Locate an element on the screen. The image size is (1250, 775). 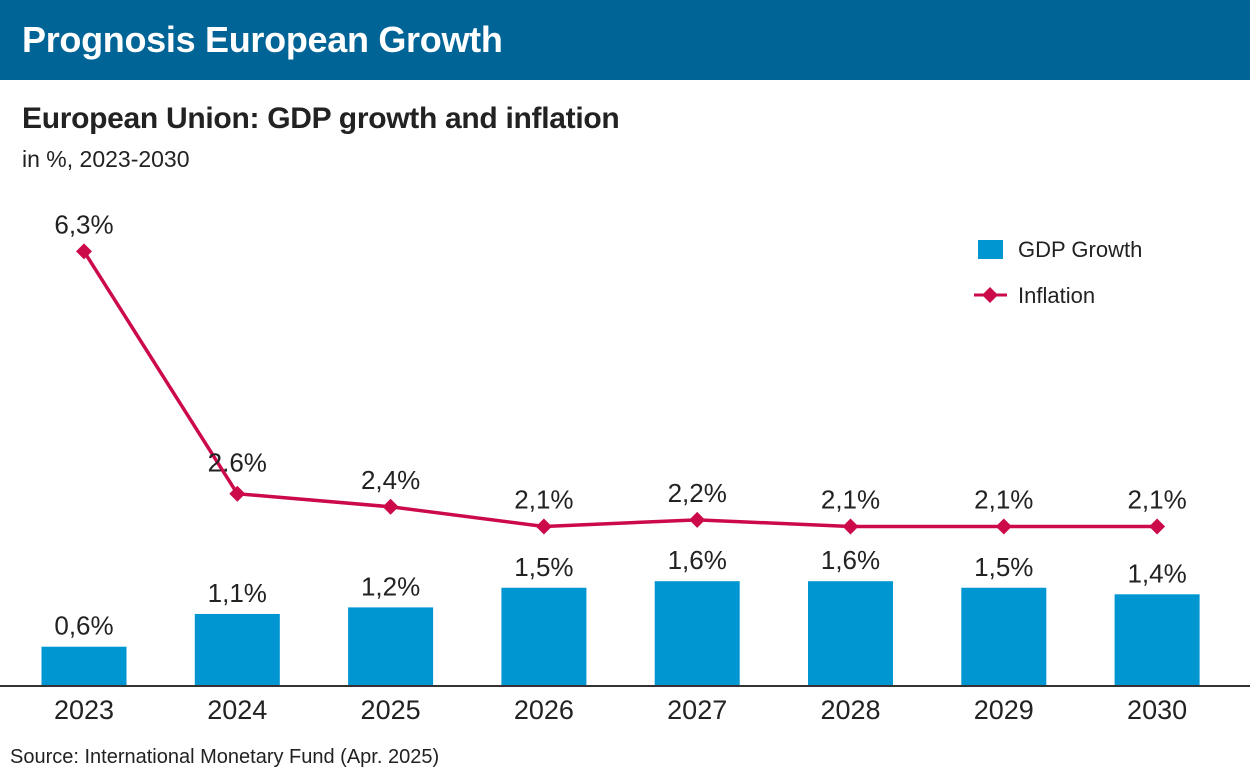
point-label-inflation-2024: 2.6% is located at coordinates (237, 463).